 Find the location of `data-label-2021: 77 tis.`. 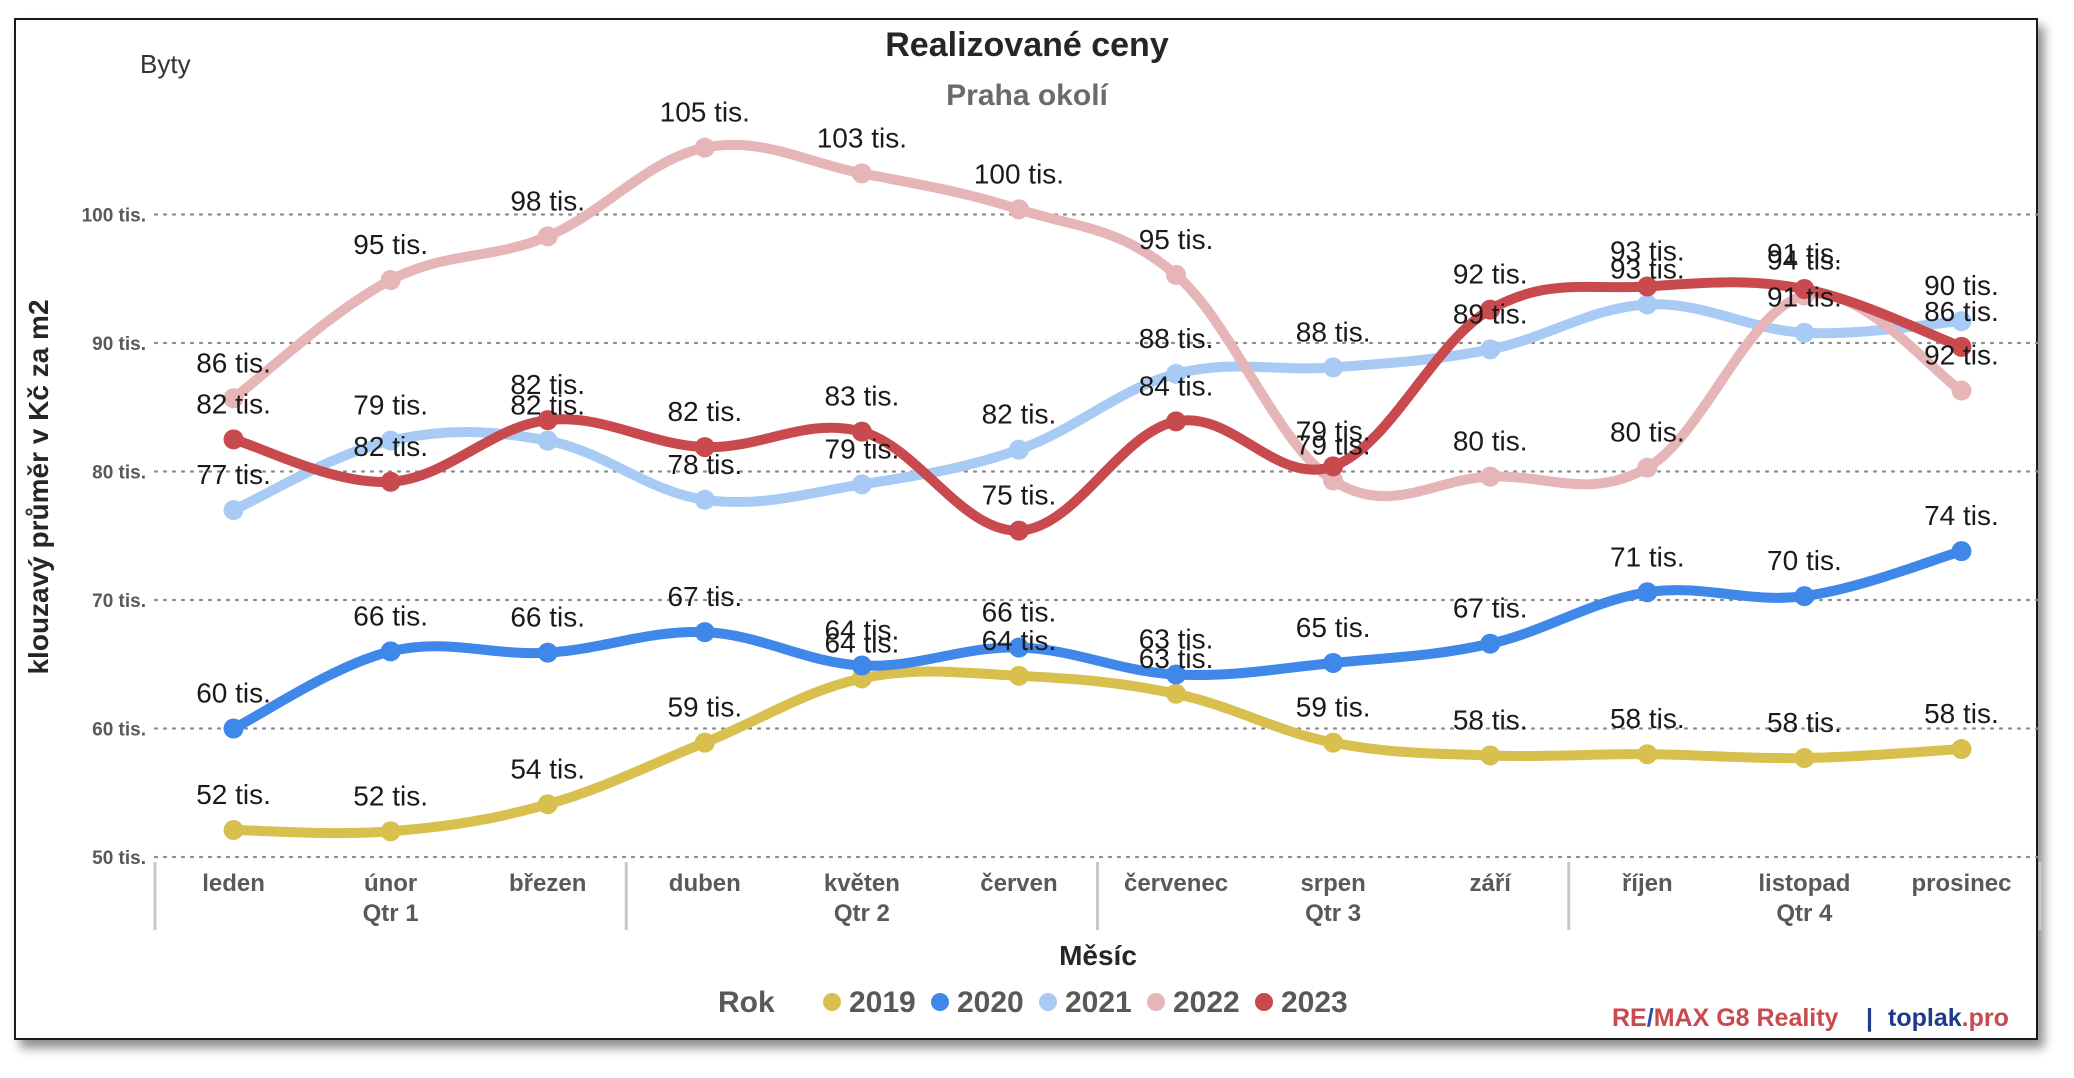

data-label-2021: 77 tis. is located at coordinates (233, 474).